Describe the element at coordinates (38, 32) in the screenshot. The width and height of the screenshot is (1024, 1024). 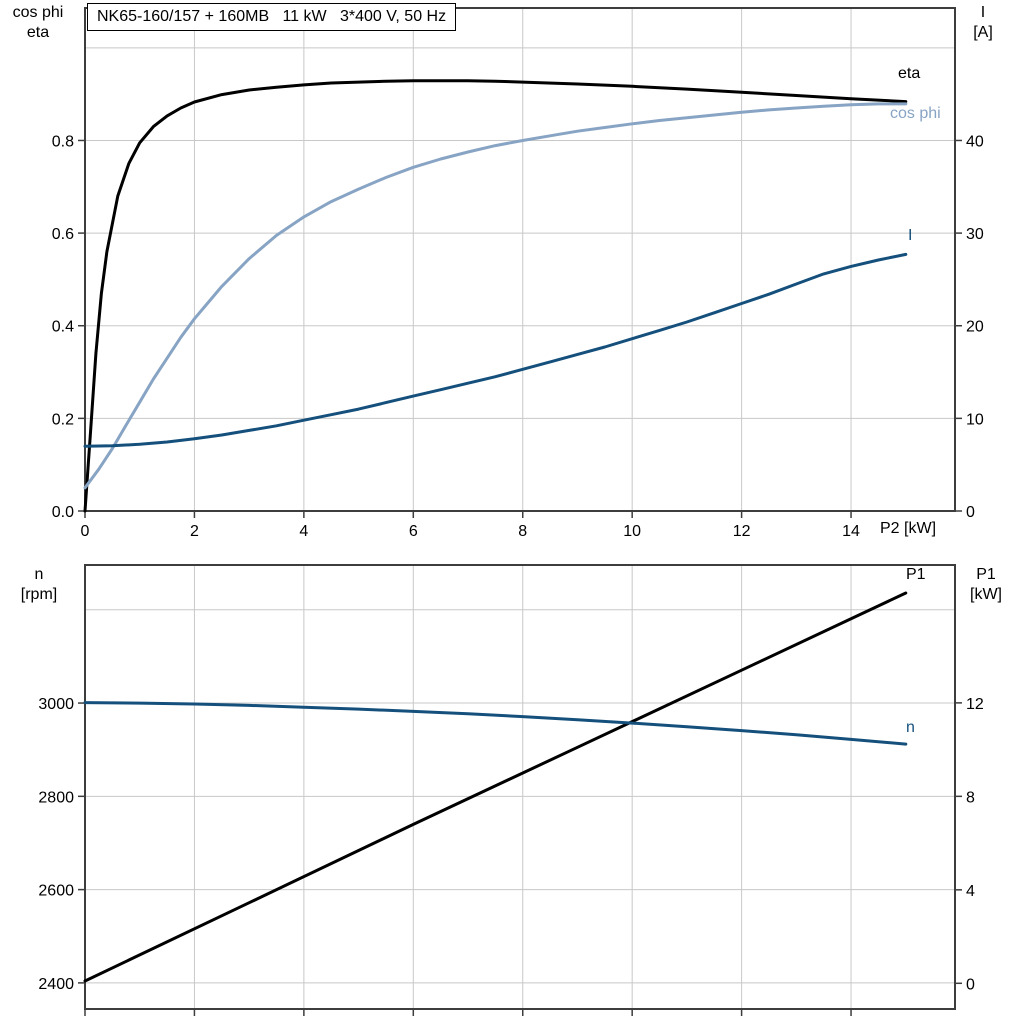
I see `left-axis-title-line2: eta` at that location.